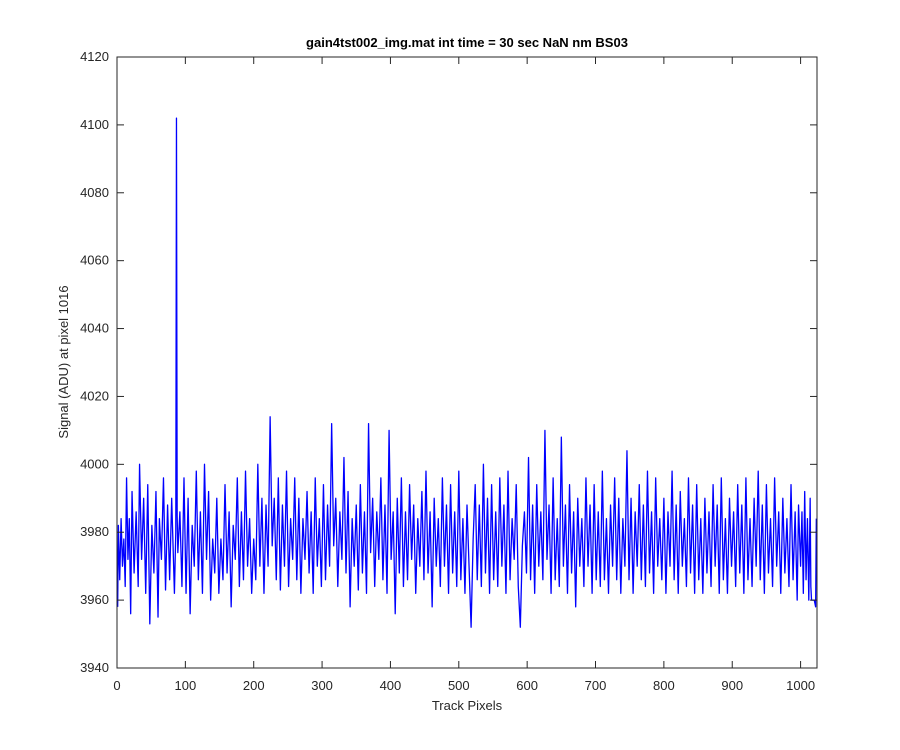 The image size is (900, 750). What do you see at coordinates (186, 685) in the screenshot?
I see `x-tick-label: 100` at bounding box center [186, 685].